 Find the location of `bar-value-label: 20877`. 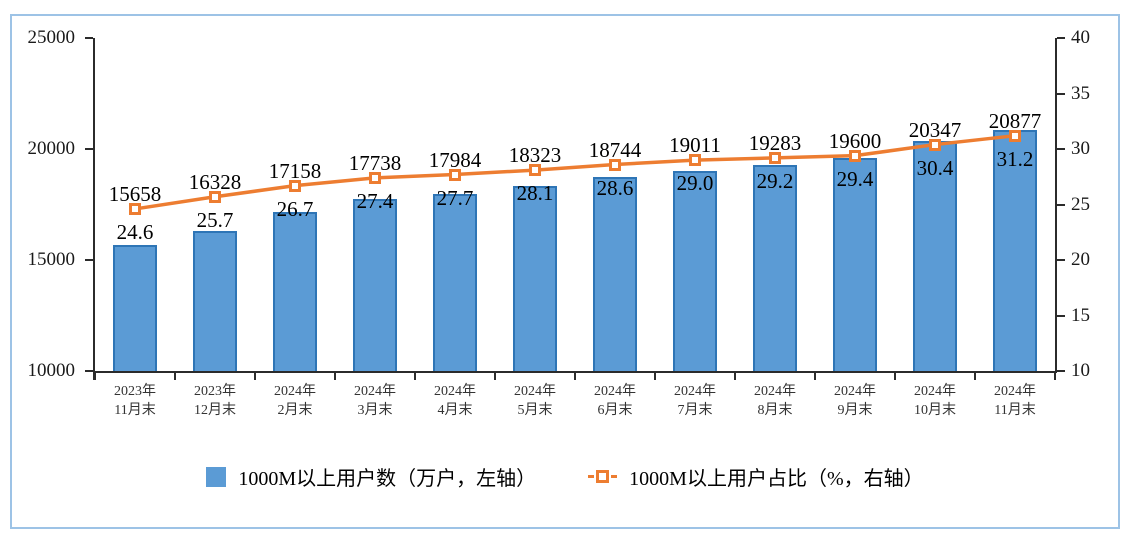

bar-value-label: 20877 is located at coordinates (1015, 120).